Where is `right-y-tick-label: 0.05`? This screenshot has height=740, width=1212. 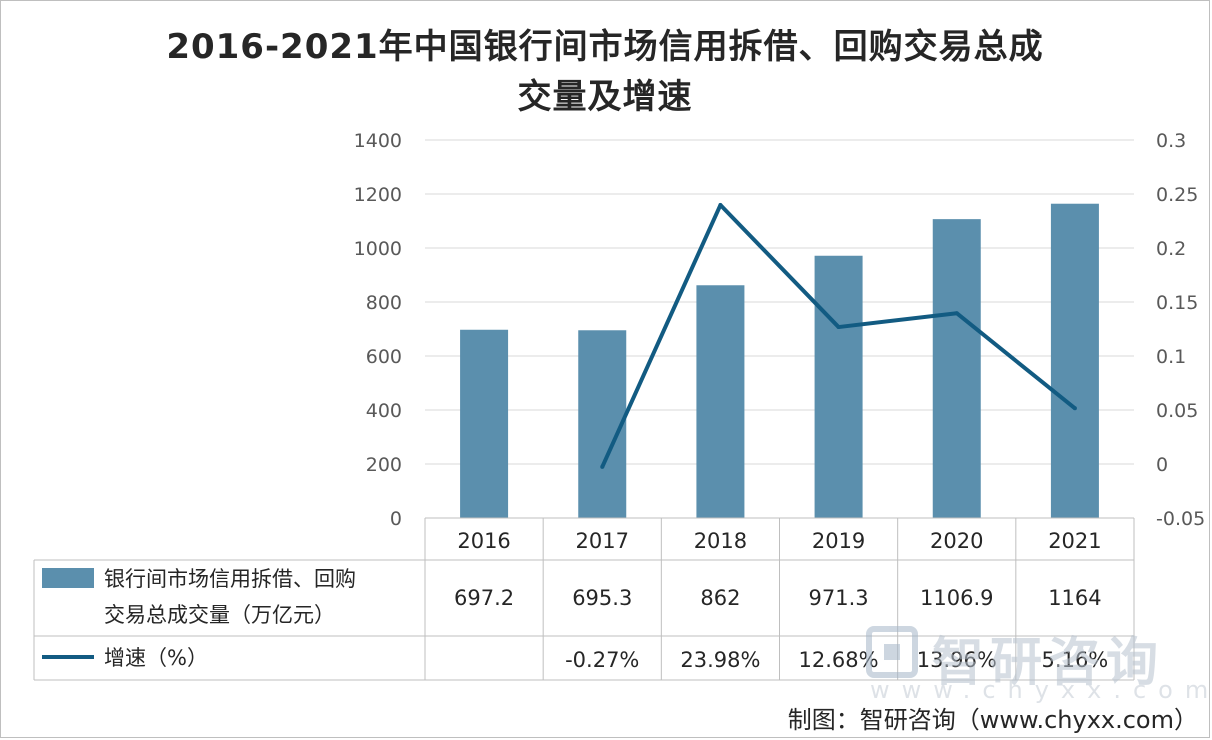
right-y-tick-label: 0.05 is located at coordinates (1177, 411).